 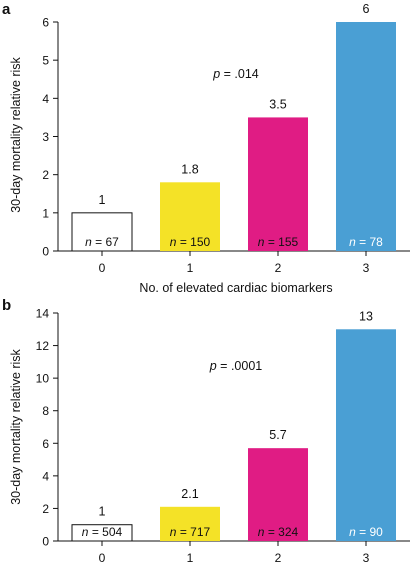 What do you see at coordinates (45, 61) in the screenshot?
I see `y-tick-label: 5` at bounding box center [45, 61].